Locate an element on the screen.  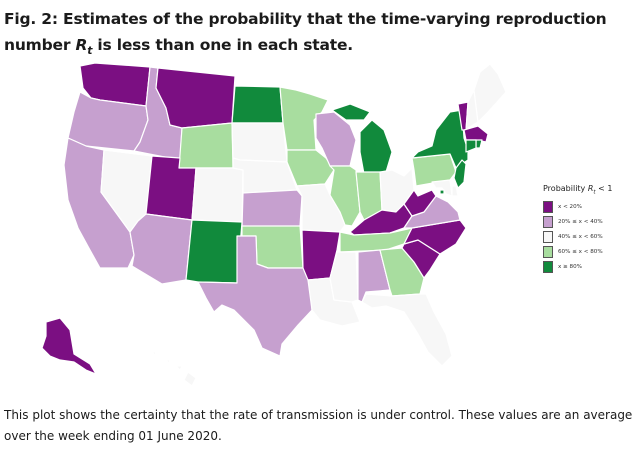
state-co is located at coordinates (217, 195).